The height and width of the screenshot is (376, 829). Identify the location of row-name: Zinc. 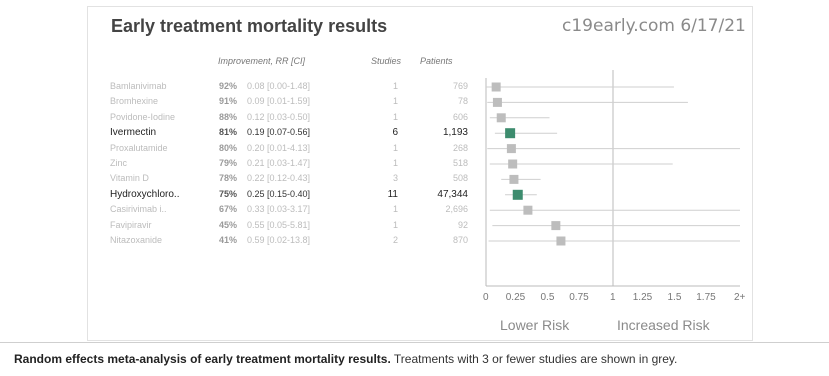
(119, 163).